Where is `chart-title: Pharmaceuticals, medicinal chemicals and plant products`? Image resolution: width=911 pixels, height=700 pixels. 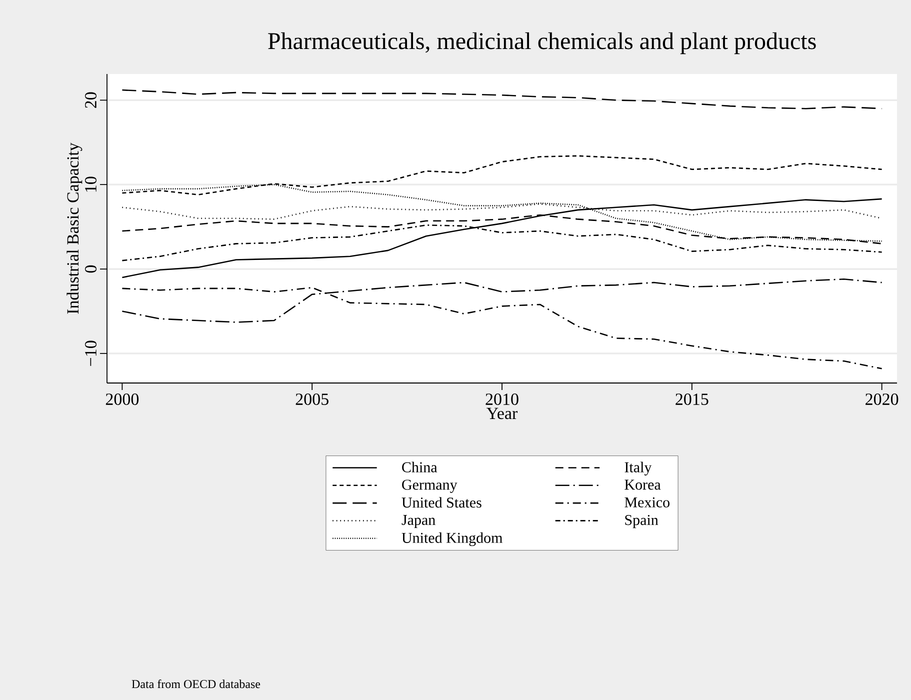
chart-title: Pharmaceuticals, medicinal chemicals and plant products is located at coordinates (542, 43).